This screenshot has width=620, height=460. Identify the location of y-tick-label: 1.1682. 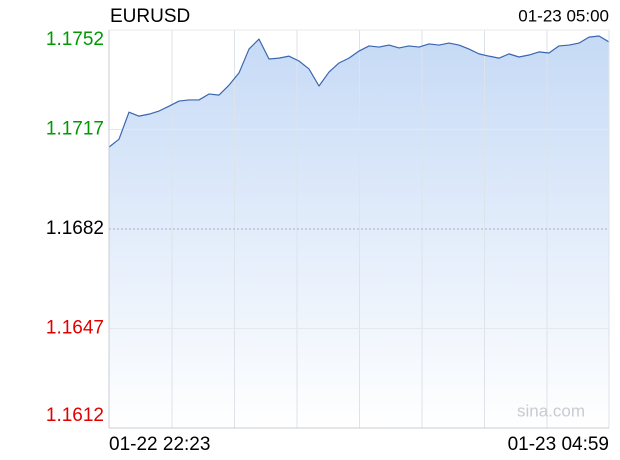
(75, 228).